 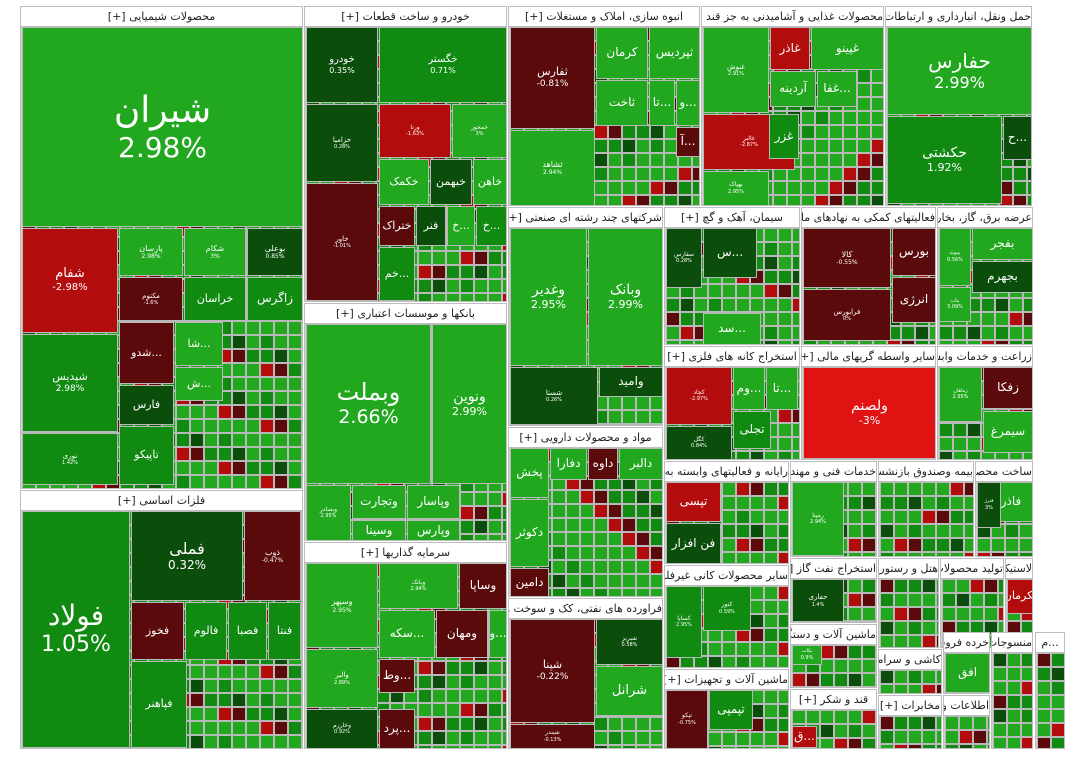 I want to click on stock-tile: وبانک 2.99%, so click(x=625, y=297).